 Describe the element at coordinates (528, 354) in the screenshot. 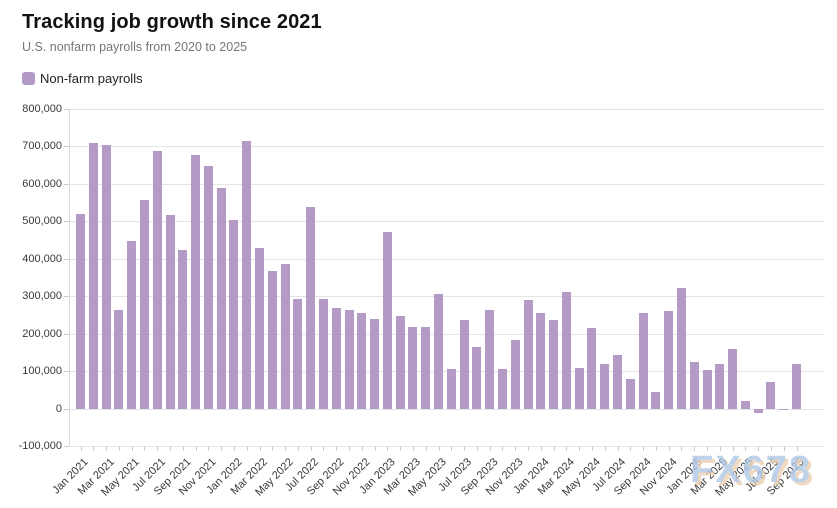

I see `bar-dec-2023` at that location.